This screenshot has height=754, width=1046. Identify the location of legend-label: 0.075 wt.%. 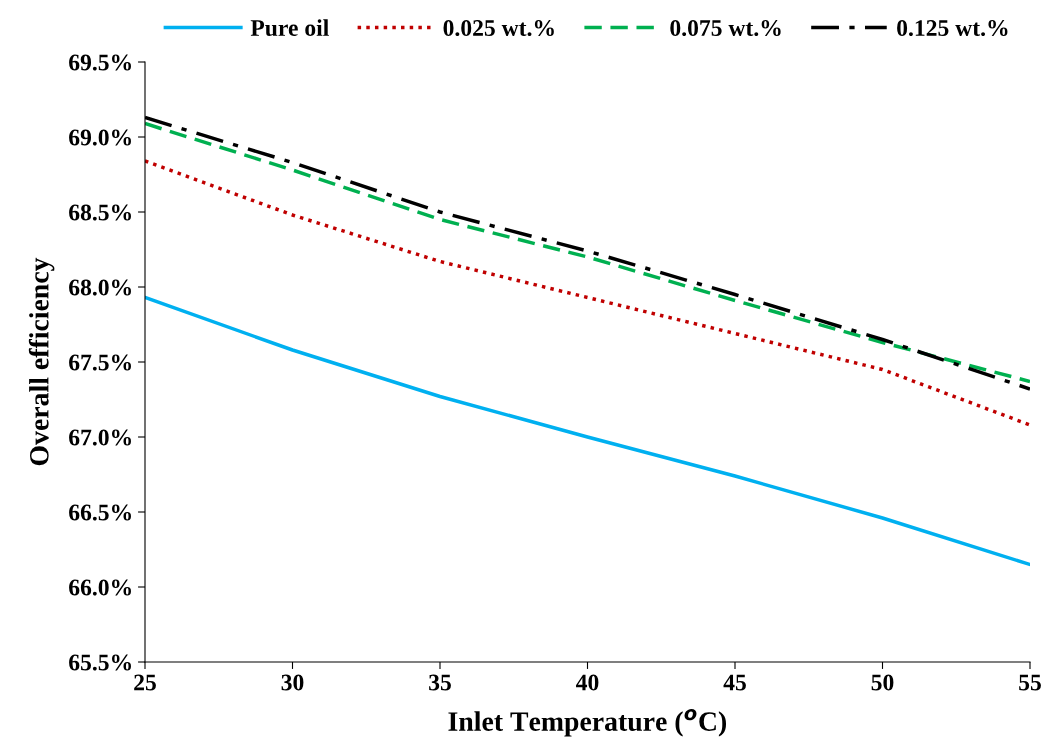
(725, 28).